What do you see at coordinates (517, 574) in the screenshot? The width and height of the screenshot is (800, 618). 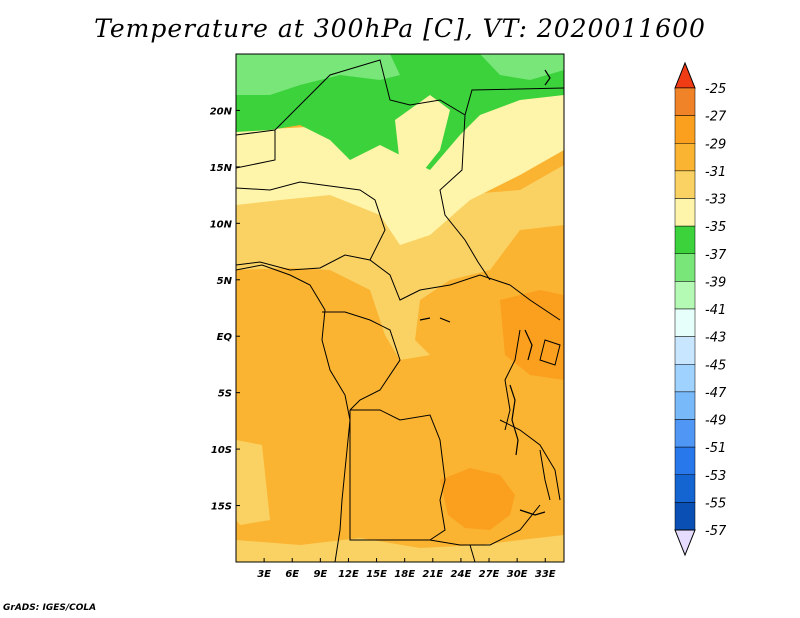 I see `lon-tick-label: 30E` at bounding box center [517, 574].